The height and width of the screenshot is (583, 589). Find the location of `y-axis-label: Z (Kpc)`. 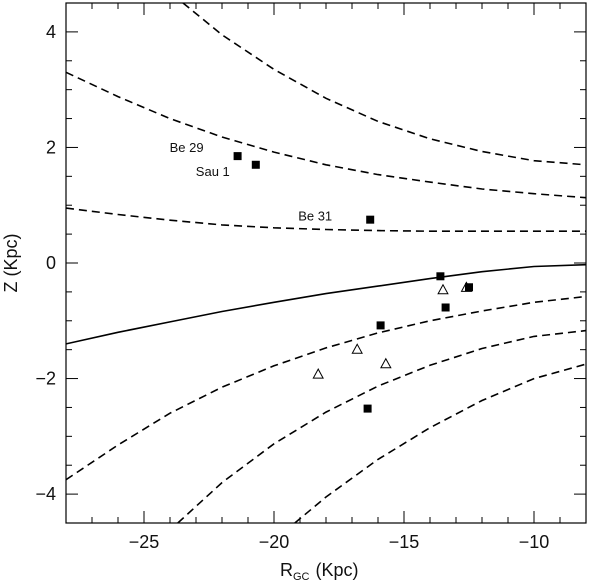

y-axis-label: Z (Kpc) is located at coordinates (11, 262).